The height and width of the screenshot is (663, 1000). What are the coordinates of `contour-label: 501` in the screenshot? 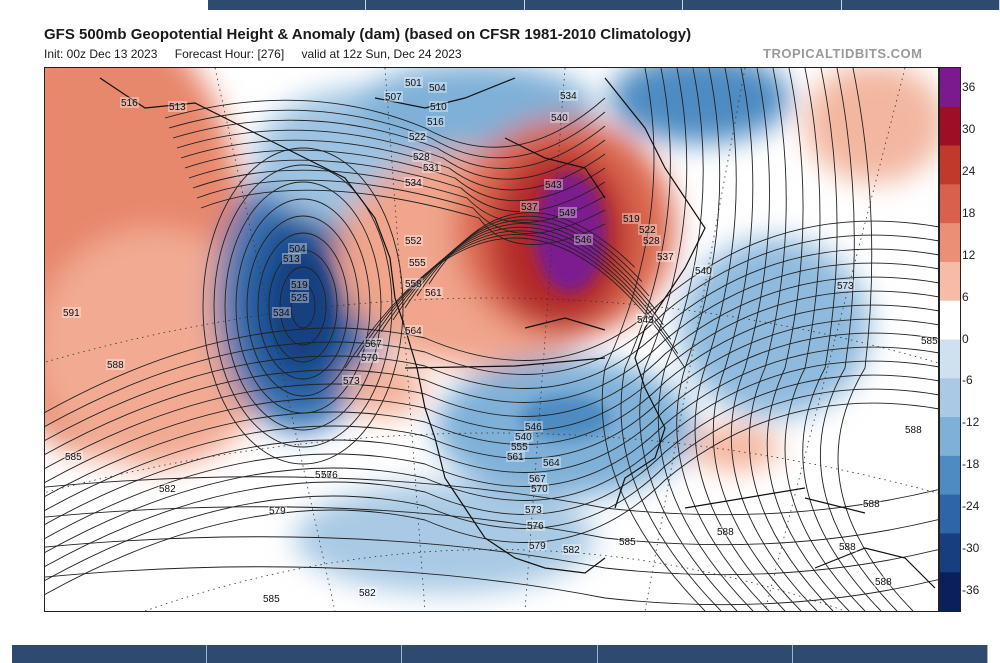 It's located at (413, 83).